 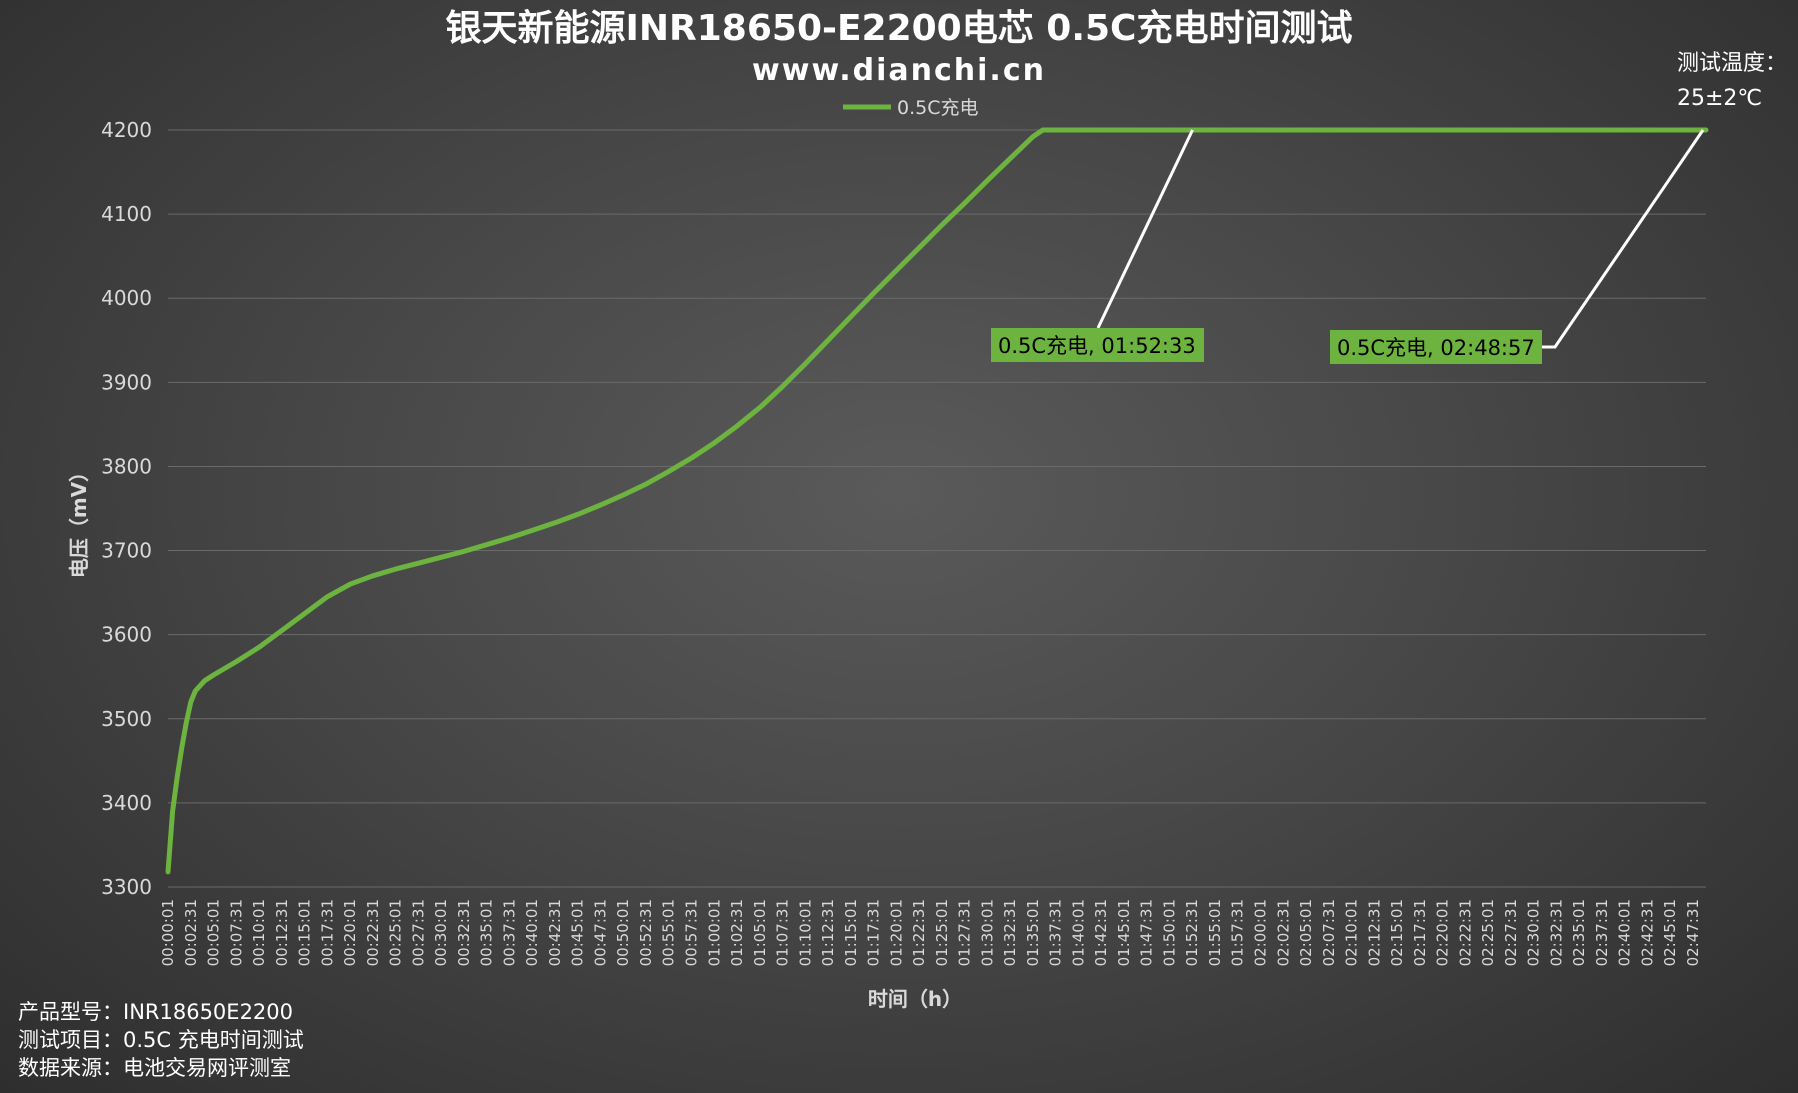 What do you see at coordinates (327, 932) in the screenshot?
I see `x-tick-label: 00:17:31` at bounding box center [327, 932].